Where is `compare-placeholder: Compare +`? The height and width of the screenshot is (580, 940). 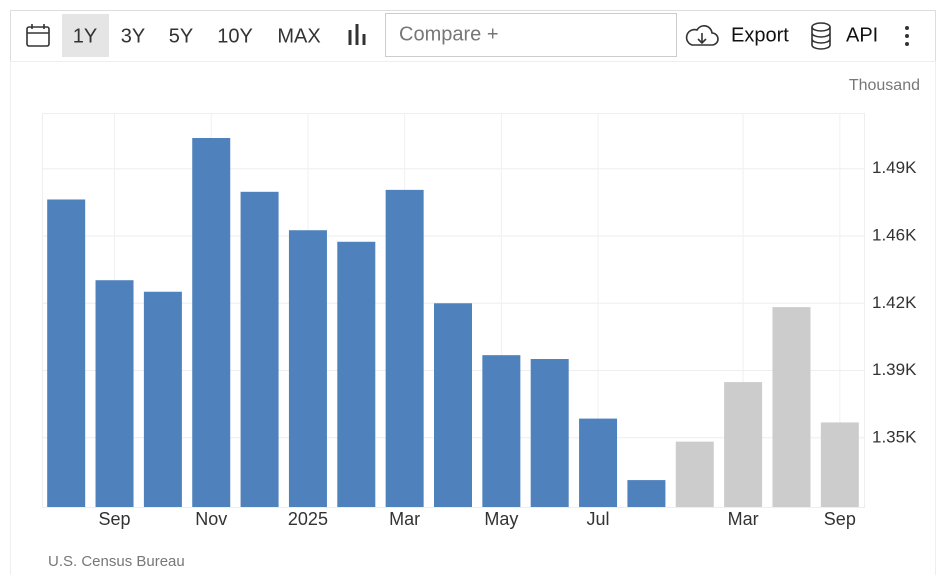 compare-placeholder: Compare + is located at coordinates (449, 34).